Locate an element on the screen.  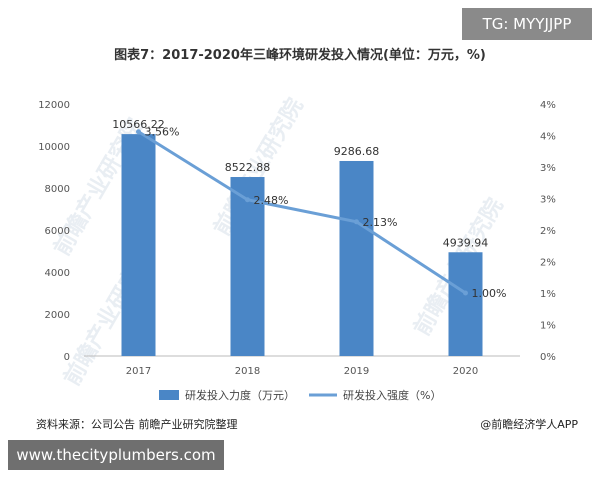
y-right-ticks: 0% 1% 1% 2% 2% 3% 3% 4% 4% is located at coordinates (548, 231).